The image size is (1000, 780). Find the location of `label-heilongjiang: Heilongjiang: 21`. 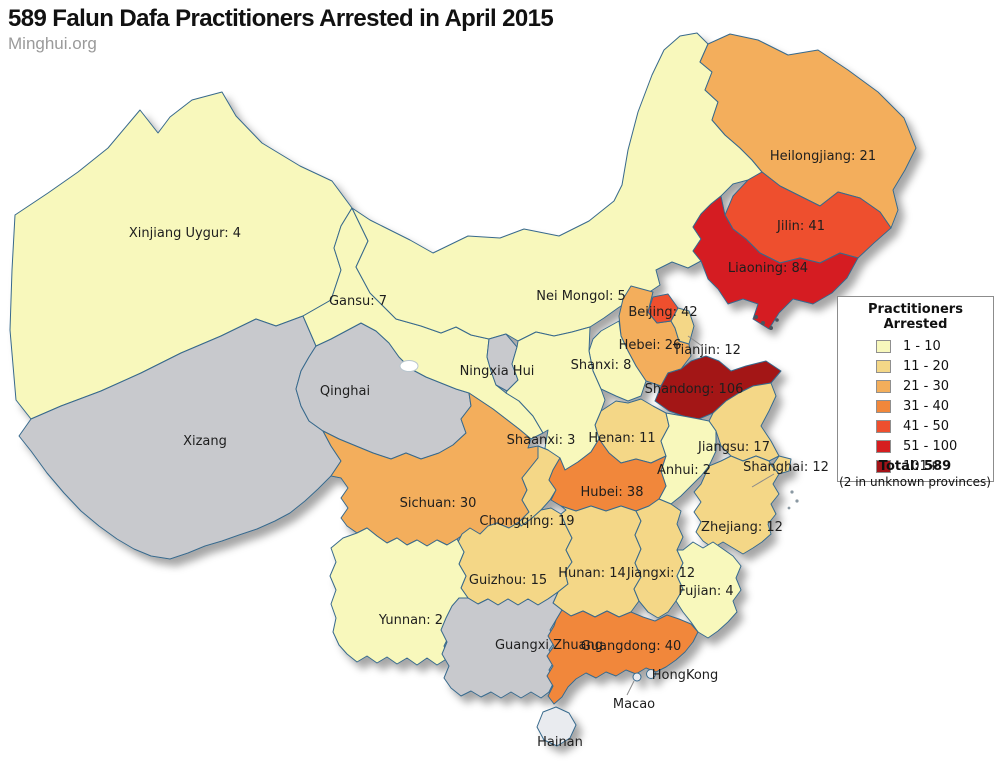

label-heilongjiang: Heilongjiang: 21 is located at coordinates (823, 156).